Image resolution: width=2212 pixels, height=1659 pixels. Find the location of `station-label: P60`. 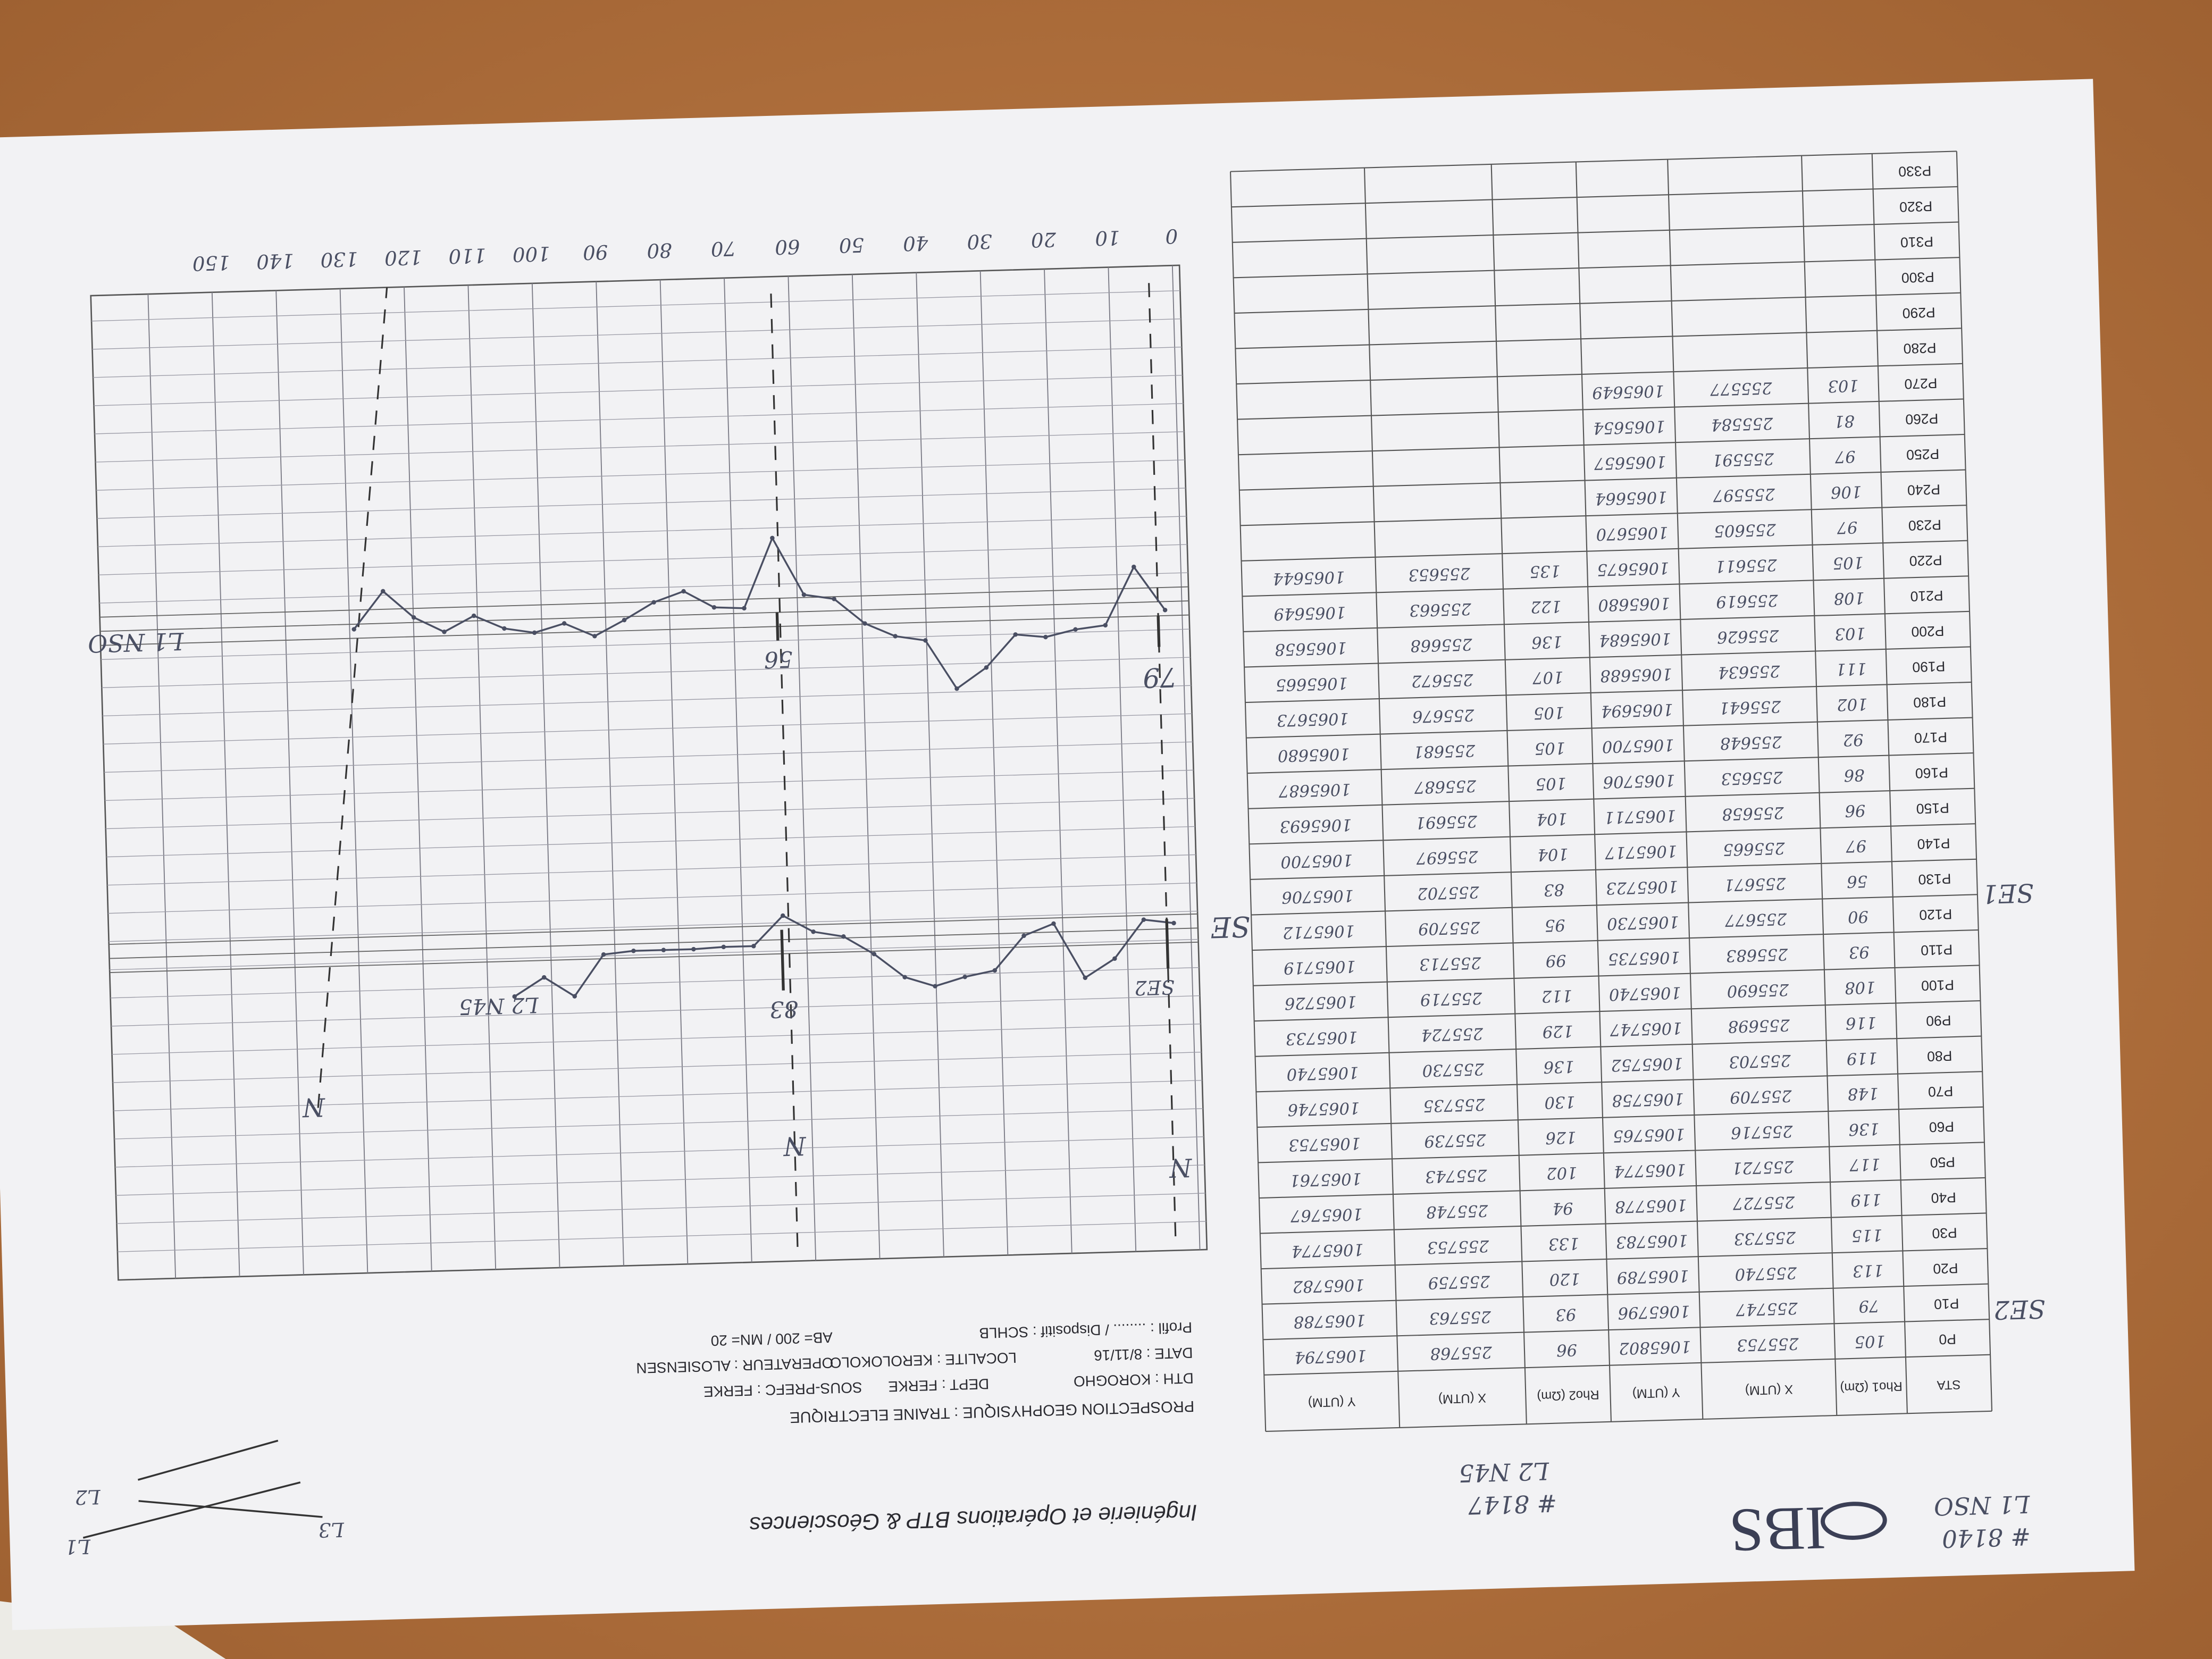

station-label: P60 is located at coordinates (1941, 1127).